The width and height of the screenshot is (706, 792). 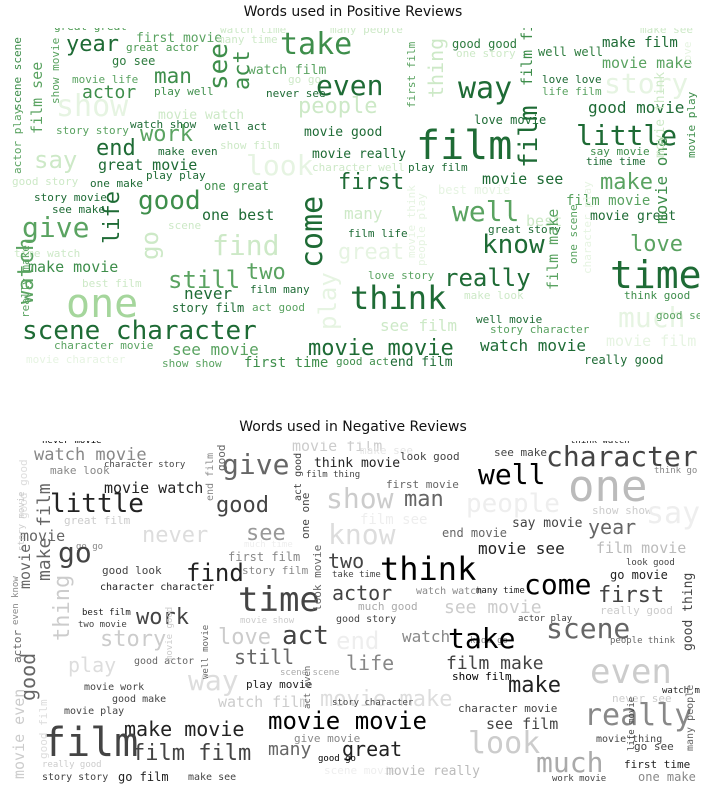 What do you see at coordinates (612, 527) in the screenshot?
I see `negative-cloud-word: year` at bounding box center [612, 527].